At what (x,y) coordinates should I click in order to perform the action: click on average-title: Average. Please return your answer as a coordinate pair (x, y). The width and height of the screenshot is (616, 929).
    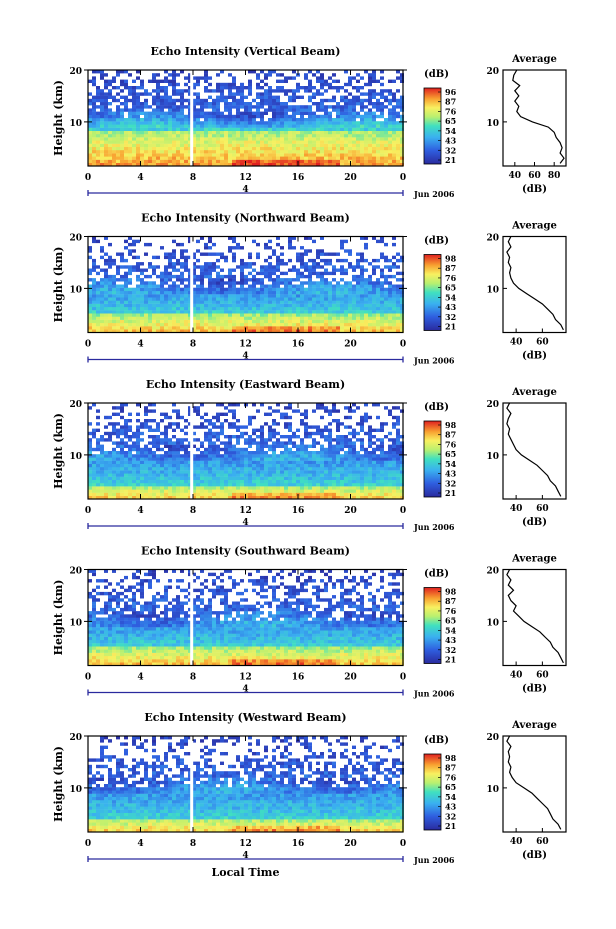
    Looking at the image, I should click on (534, 59).